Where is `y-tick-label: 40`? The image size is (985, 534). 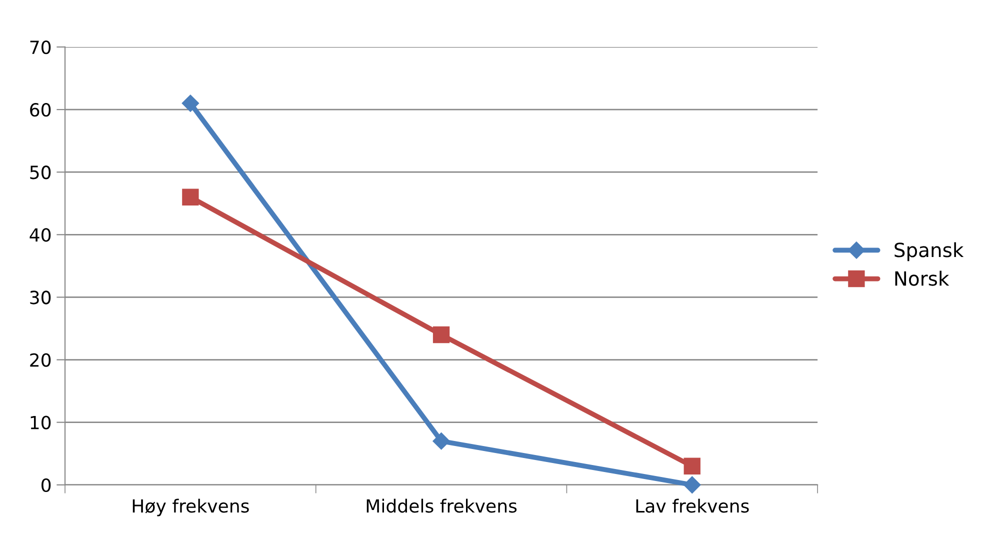
y-tick-label: 40 is located at coordinates (40, 235).